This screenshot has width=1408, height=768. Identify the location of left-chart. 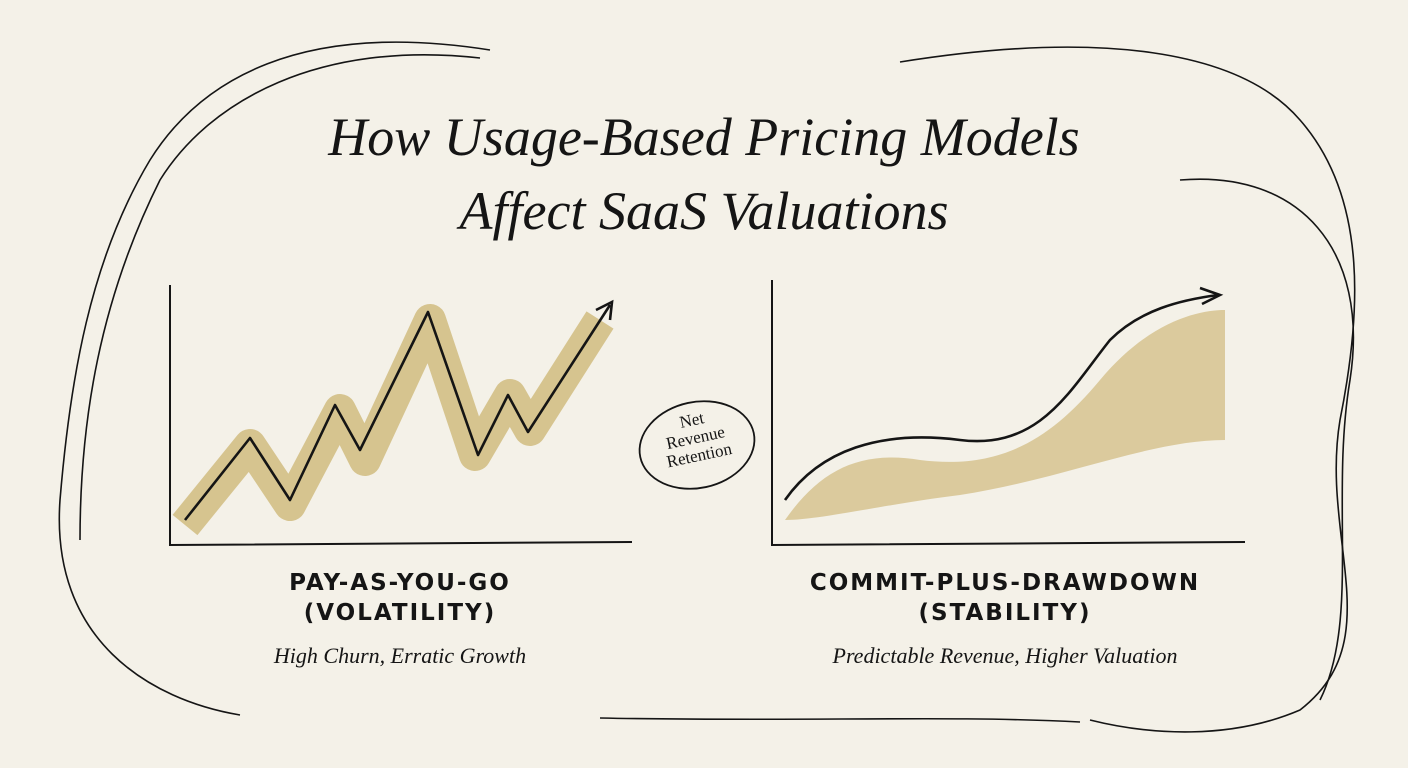
(401, 416).